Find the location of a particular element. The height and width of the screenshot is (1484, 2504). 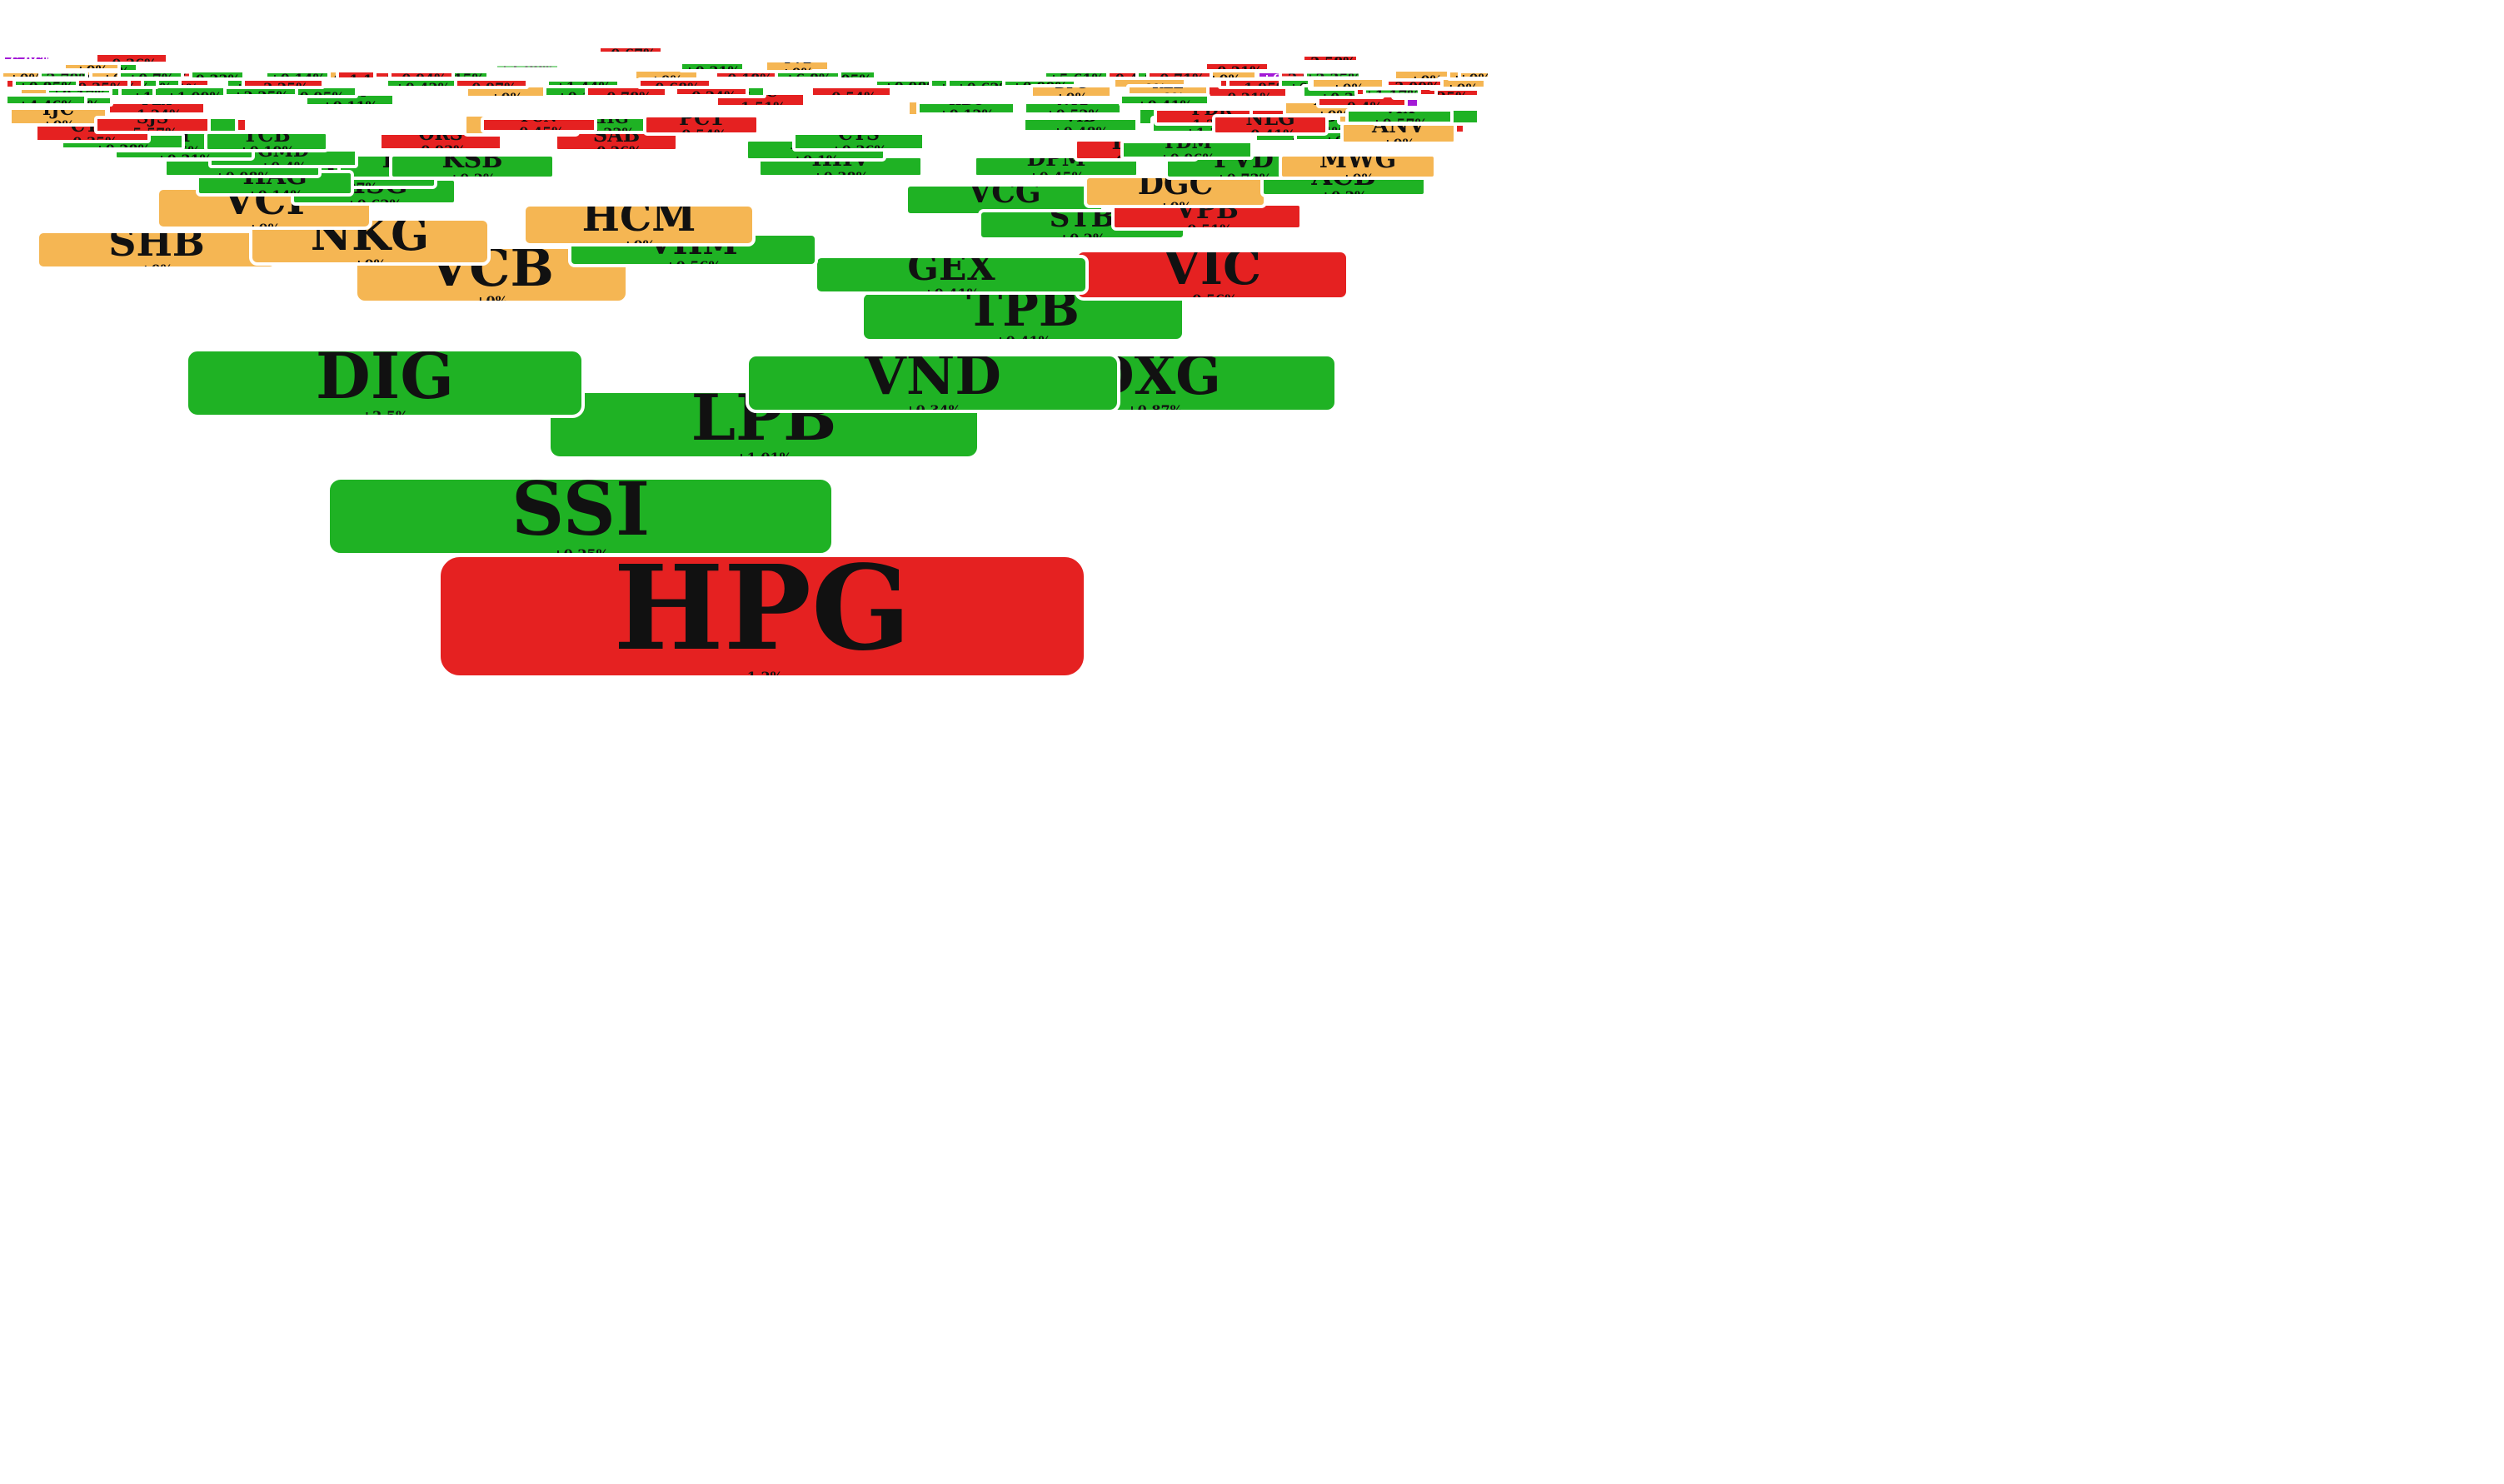

stock-tile-abs: ABS-0.18% is located at coordinates (747, 75).